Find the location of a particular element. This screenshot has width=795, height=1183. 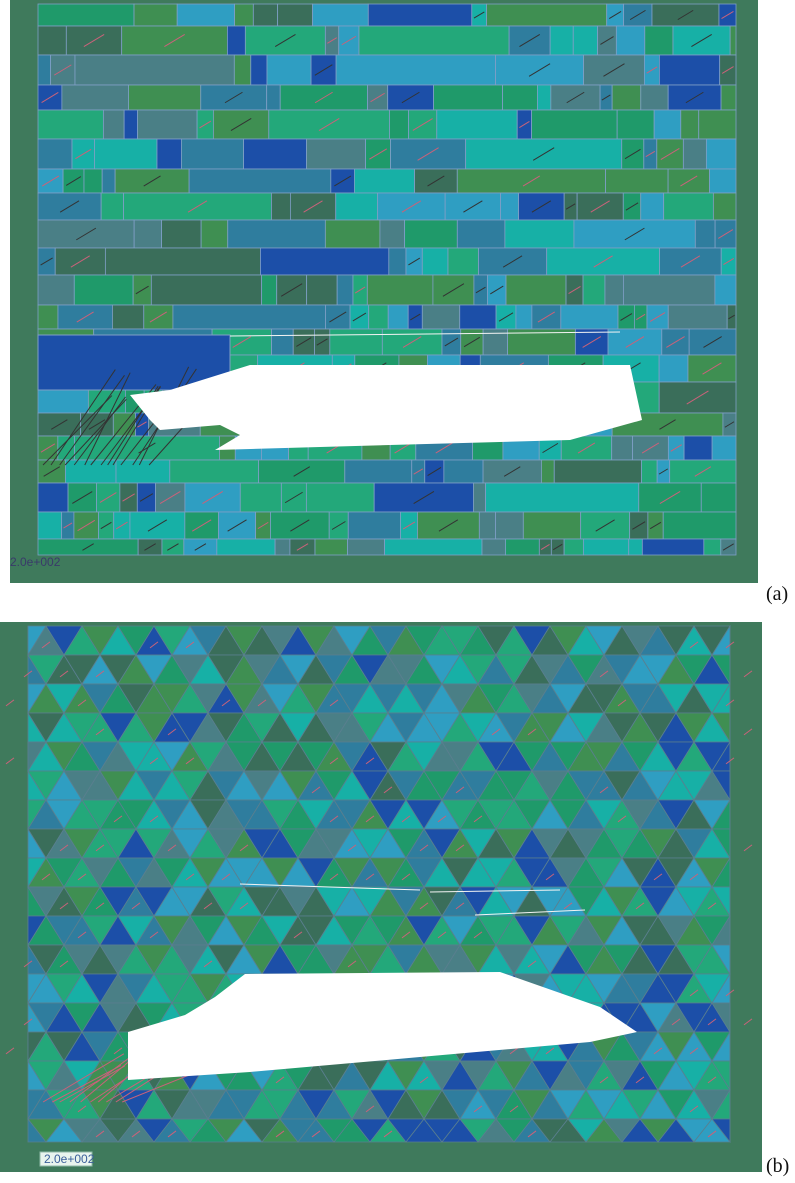

scale-box is located at coordinates (66, 1159).